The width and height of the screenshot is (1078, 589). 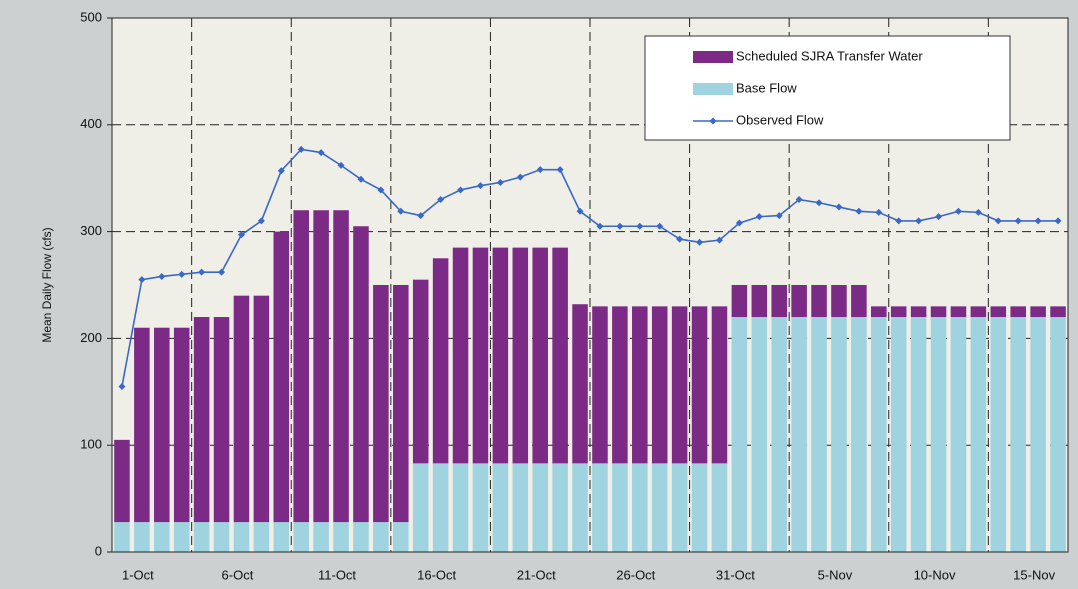 What do you see at coordinates (91, 123) in the screenshot?
I see `y-tick-label: 400` at bounding box center [91, 123].